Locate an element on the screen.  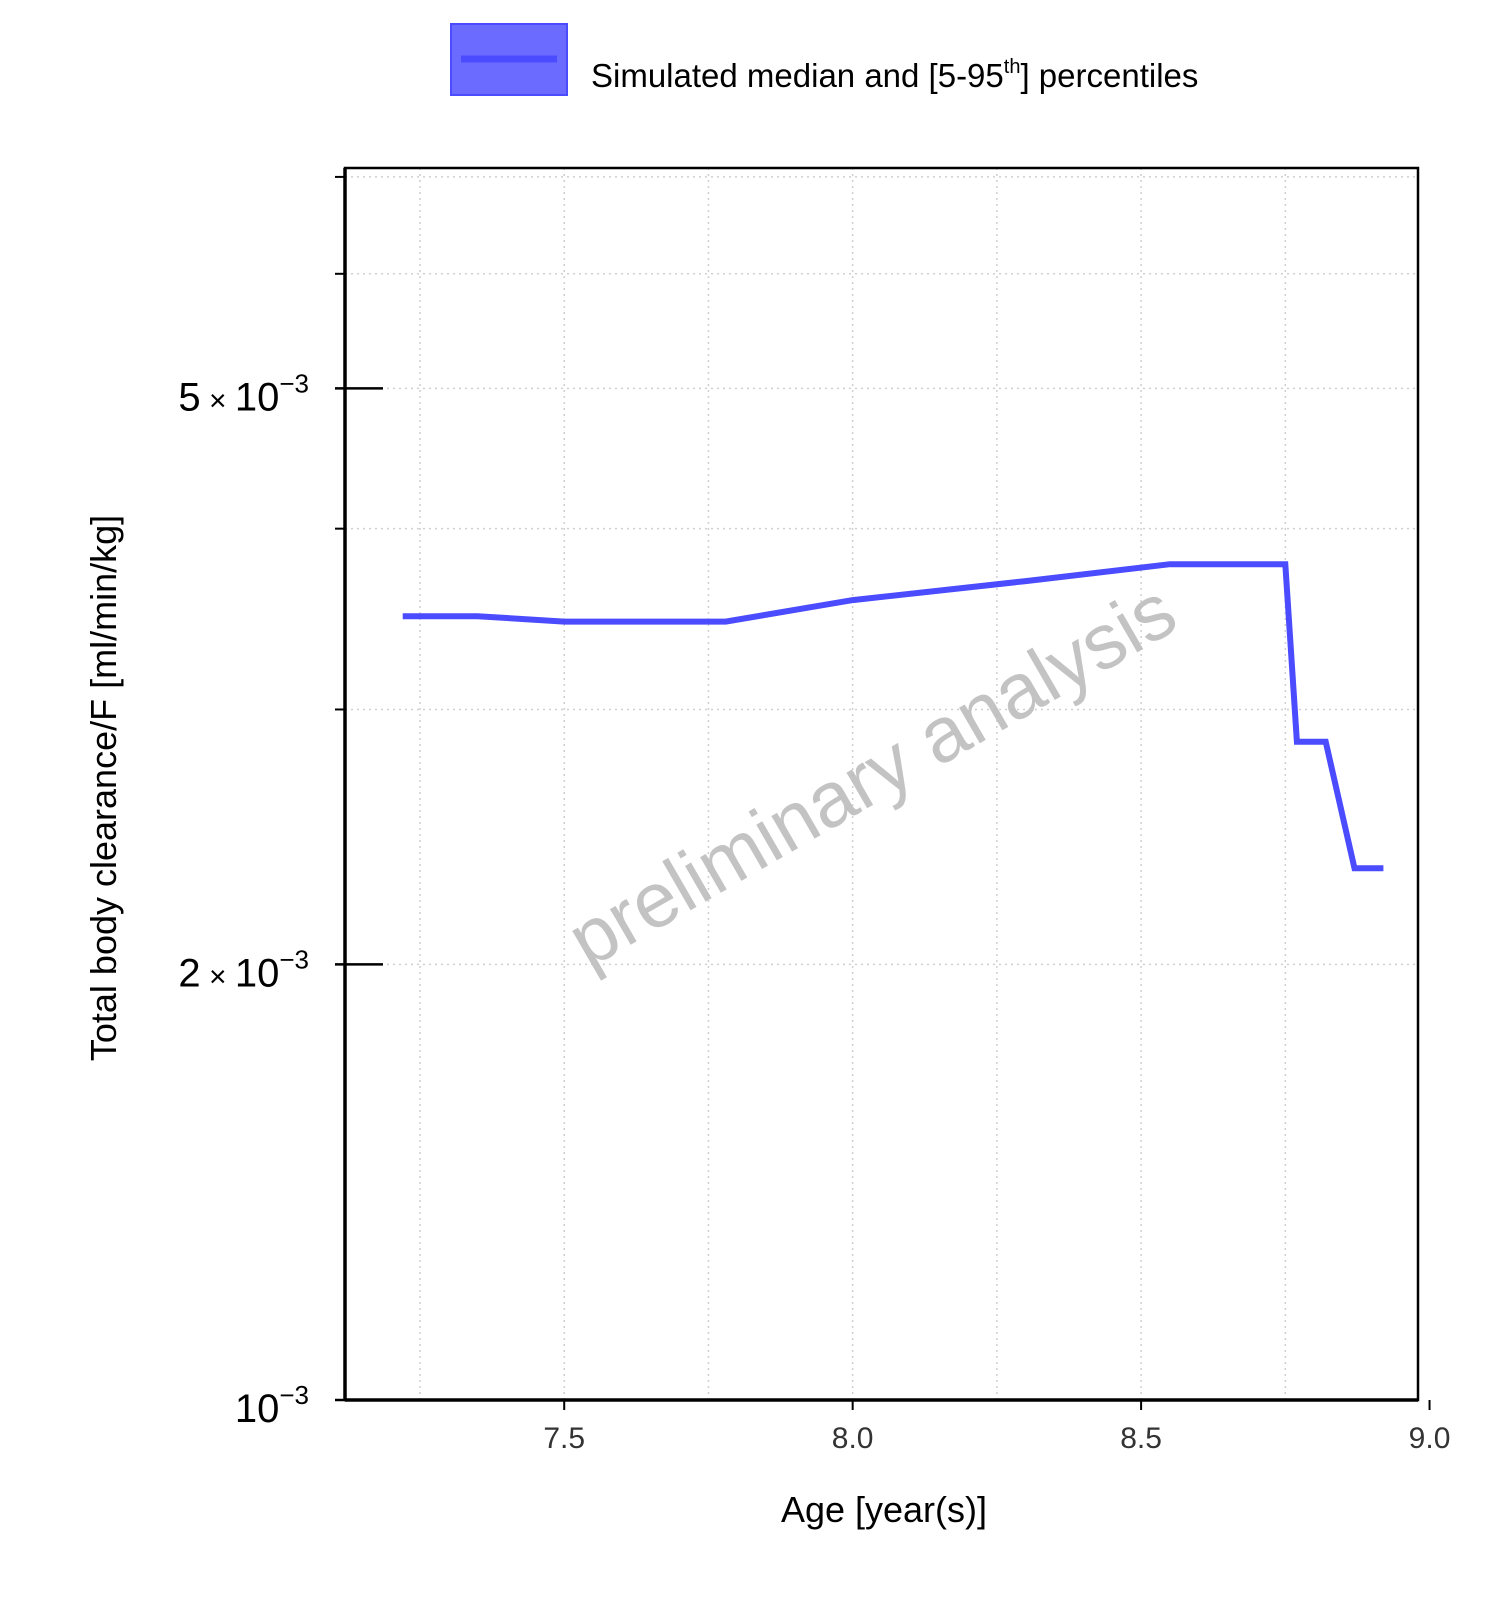
series-line-median is located at coordinates (893, 716).